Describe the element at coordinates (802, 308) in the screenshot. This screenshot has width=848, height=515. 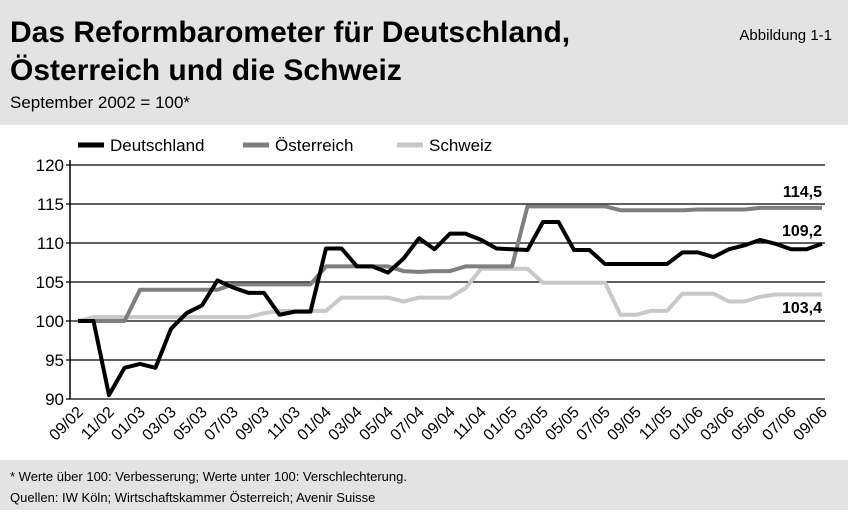
I see `annotation: 103,4` at that location.